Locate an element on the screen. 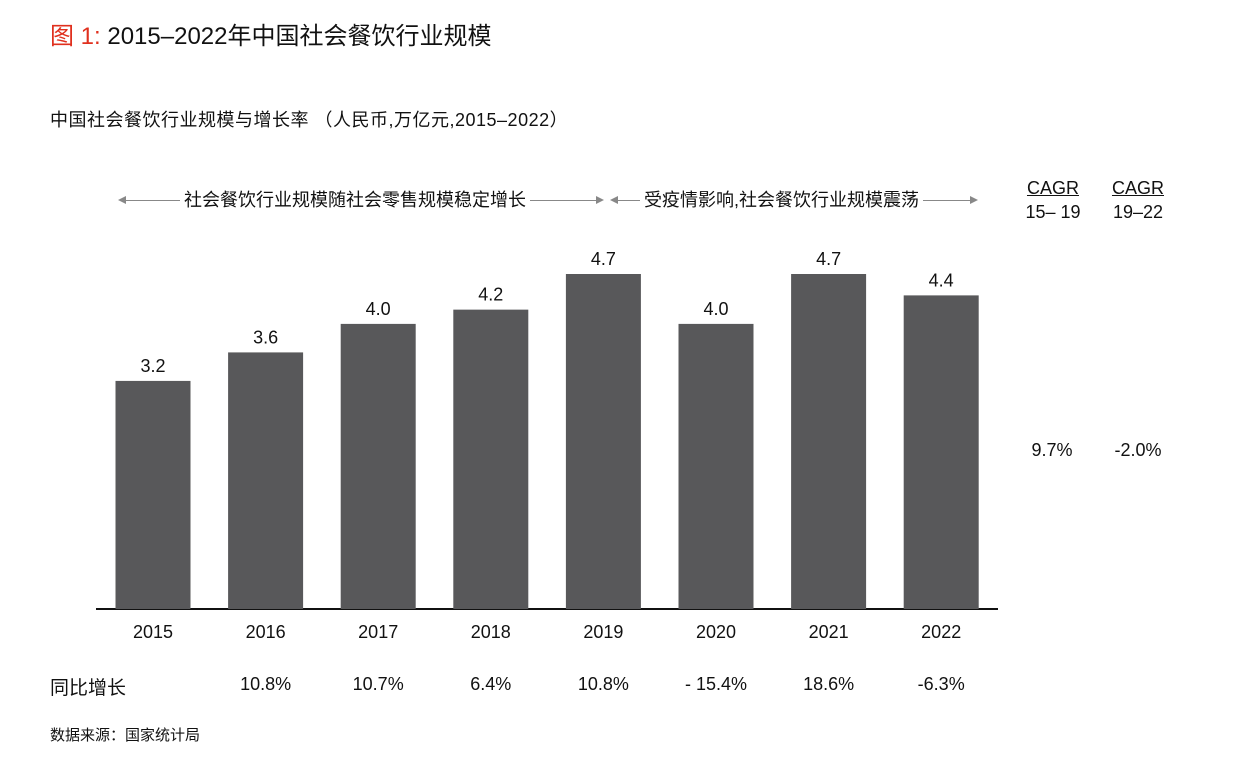 This screenshot has height=768, width=1259. x-tick-label-2015: 2015 is located at coordinates (153, 632).